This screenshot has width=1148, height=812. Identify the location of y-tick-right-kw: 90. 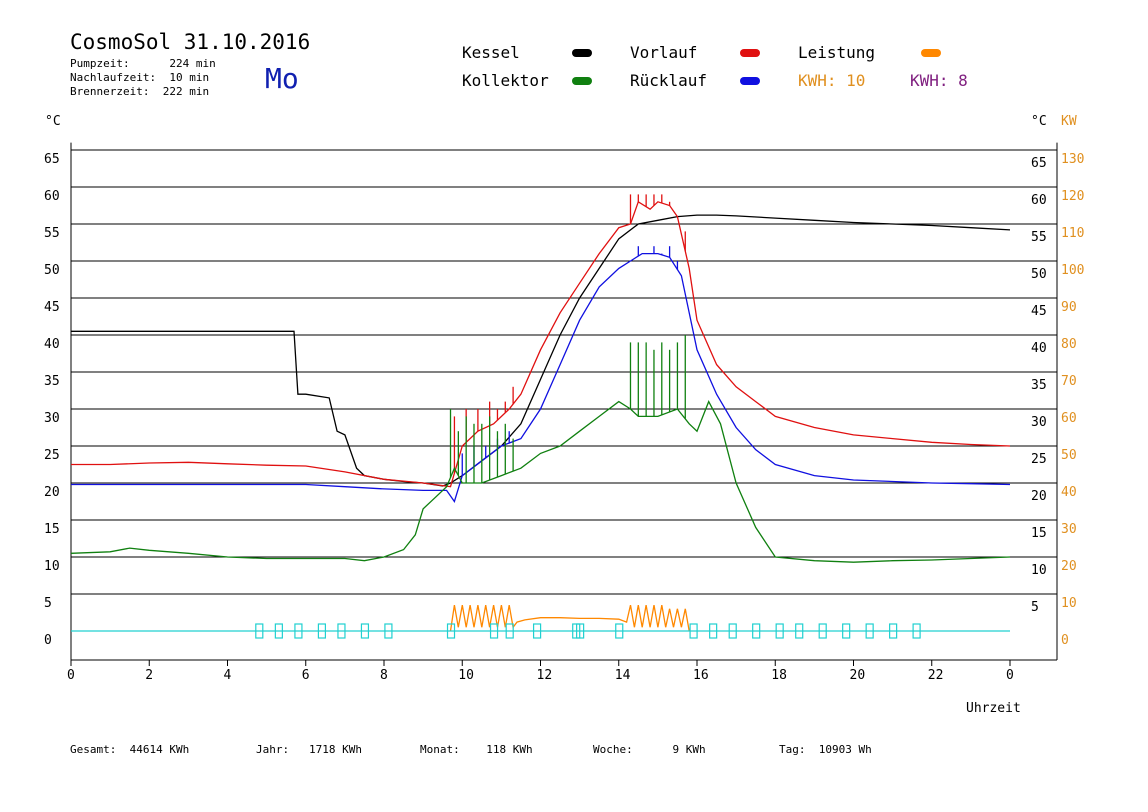
(1069, 307).